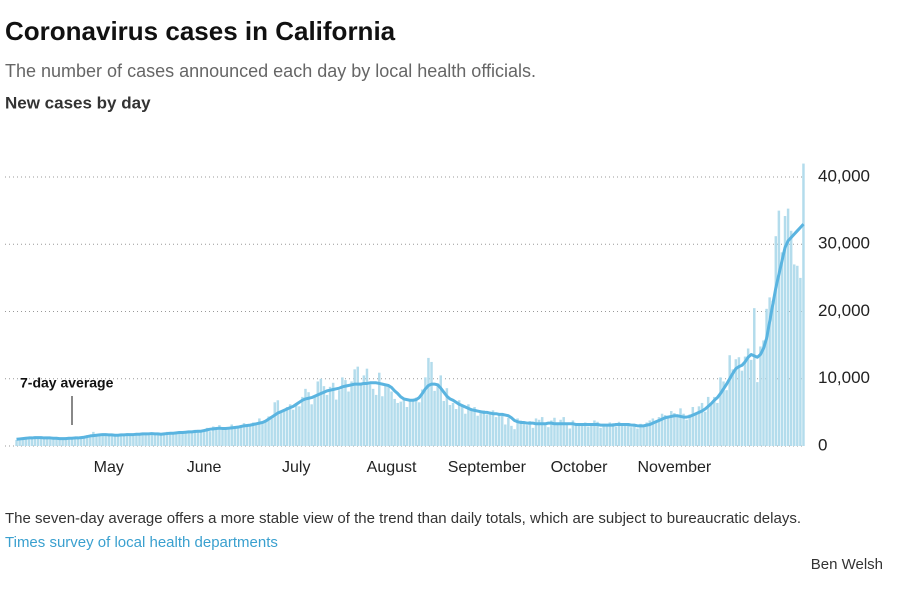 The image size is (900, 592). What do you see at coordinates (200, 31) in the screenshot?
I see `chart-title: Coronavirus cases in California` at bounding box center [200, 31].